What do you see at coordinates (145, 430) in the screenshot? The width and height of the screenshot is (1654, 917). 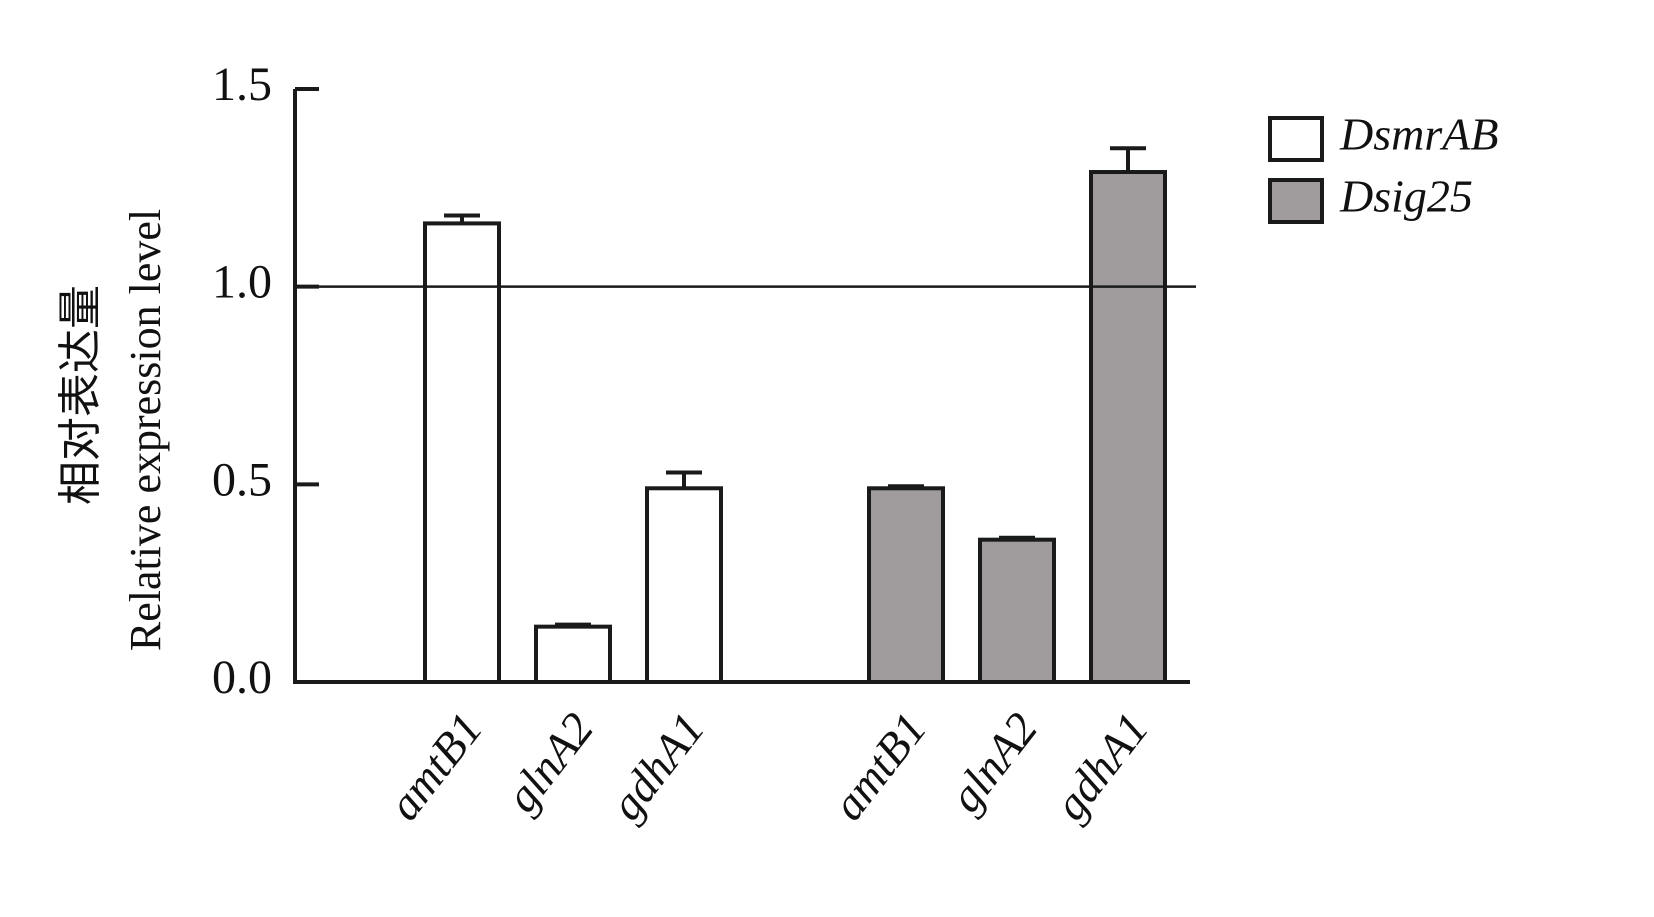 I see `y-axis-label: Relative expression level` at bounding box center [145, 430].